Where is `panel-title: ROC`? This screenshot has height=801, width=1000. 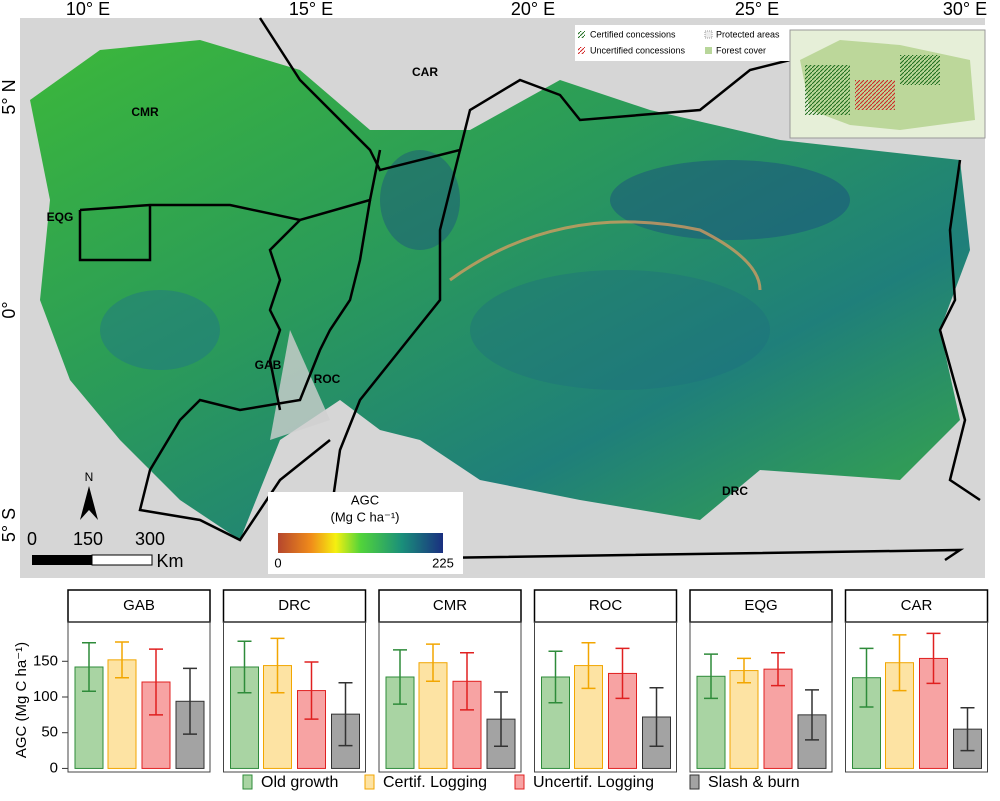 panel-title: ROC is located at coordinates (606, 605).